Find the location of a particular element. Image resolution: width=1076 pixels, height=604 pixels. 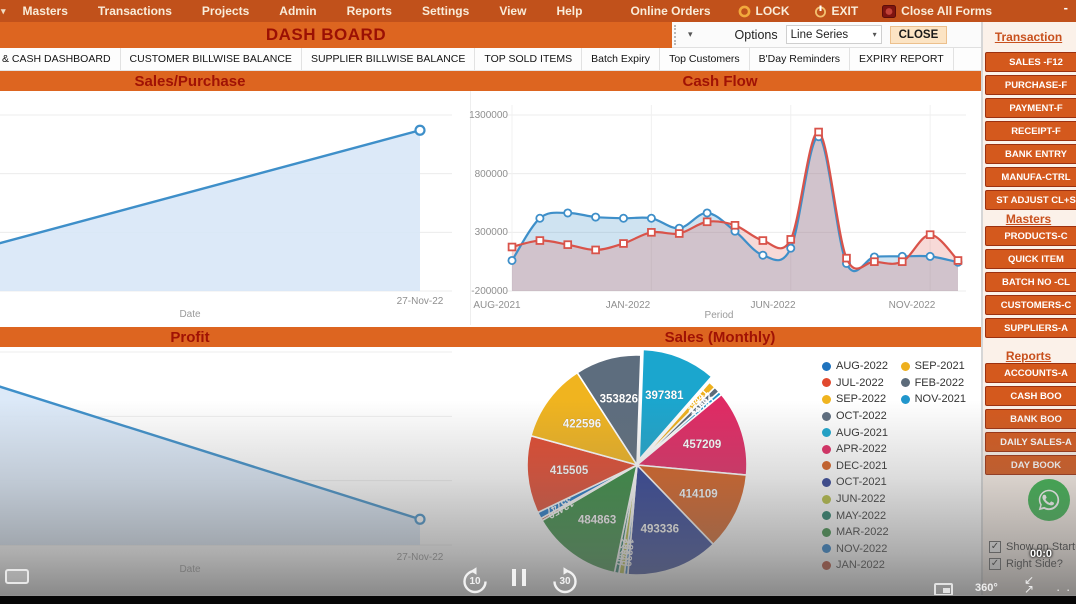

y-tick: 300000 is located at coordinates (491, 232).